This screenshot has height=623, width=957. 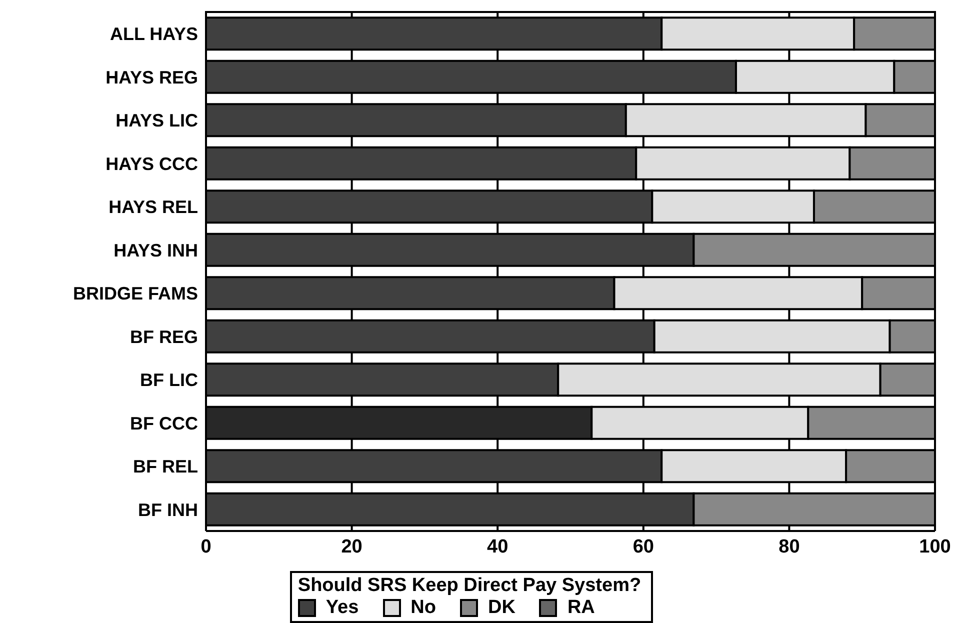 What do you see at coordinates (157, 120) in the screenshot?
I see `y-tick-label: HAYS LIC` at bounding box center [157, 120].